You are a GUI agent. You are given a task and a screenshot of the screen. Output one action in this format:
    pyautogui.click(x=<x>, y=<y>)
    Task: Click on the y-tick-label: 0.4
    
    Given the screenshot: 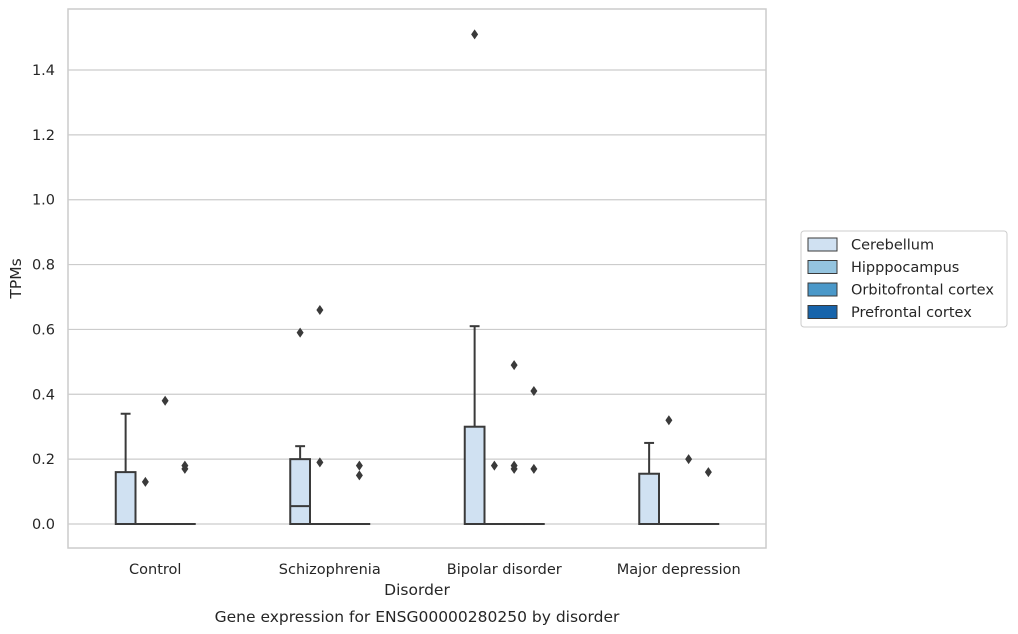 What is the action you would take?
    pyautogui.click(x=43, y=395)
    